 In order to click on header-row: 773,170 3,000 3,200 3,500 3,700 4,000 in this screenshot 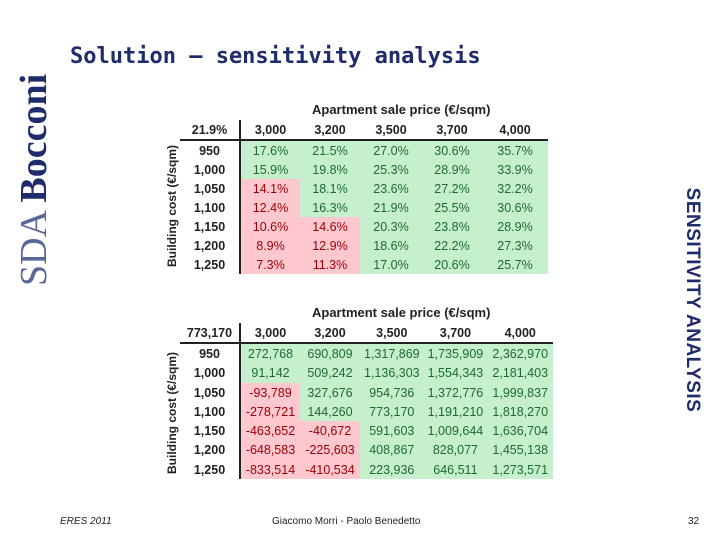, I will do `click(367, 334)`.